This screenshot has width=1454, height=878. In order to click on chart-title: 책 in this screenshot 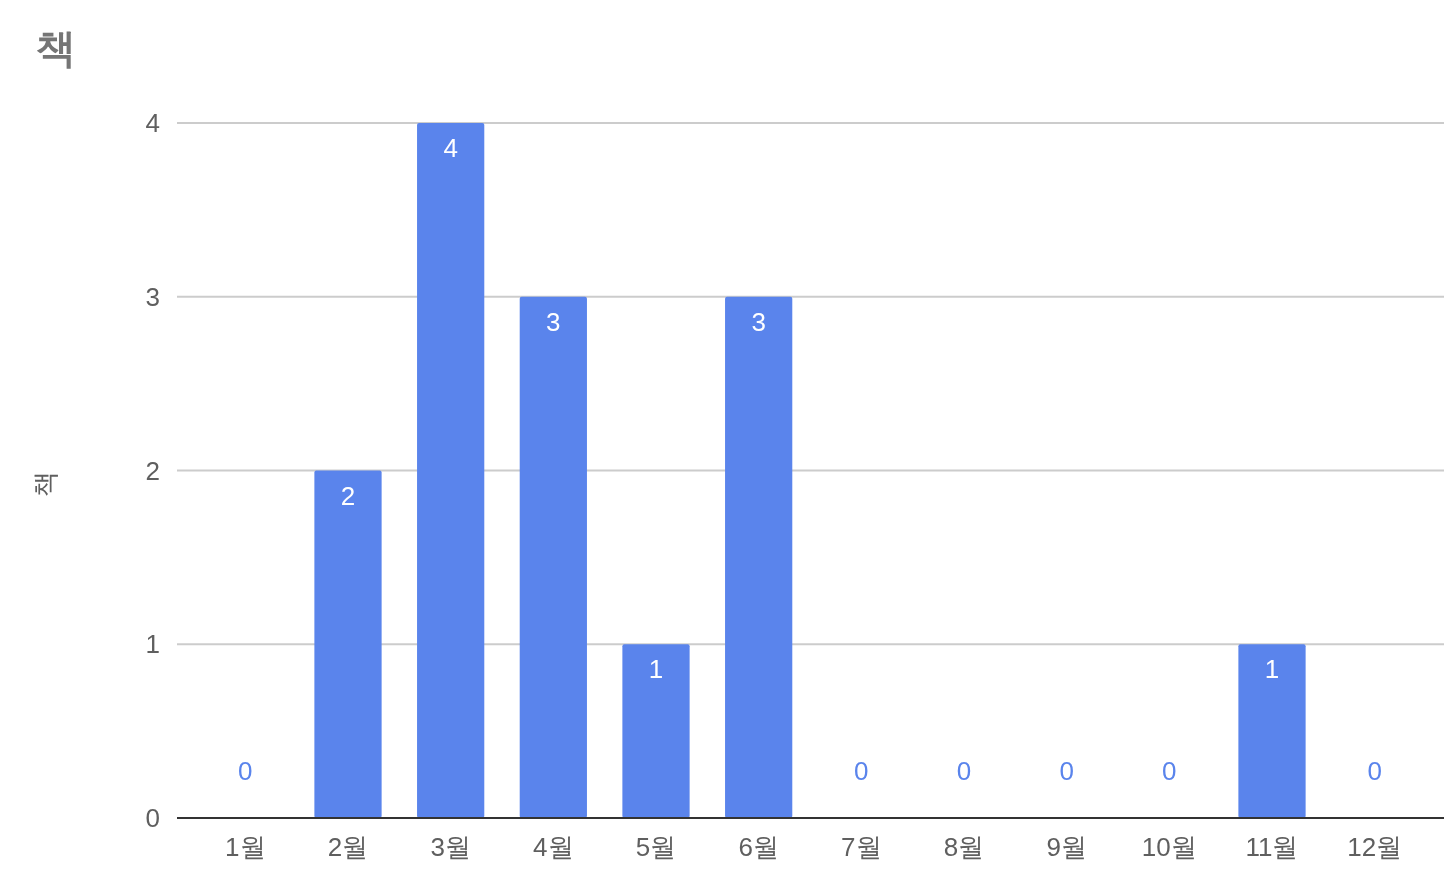, I will do `click(56, 48)`.